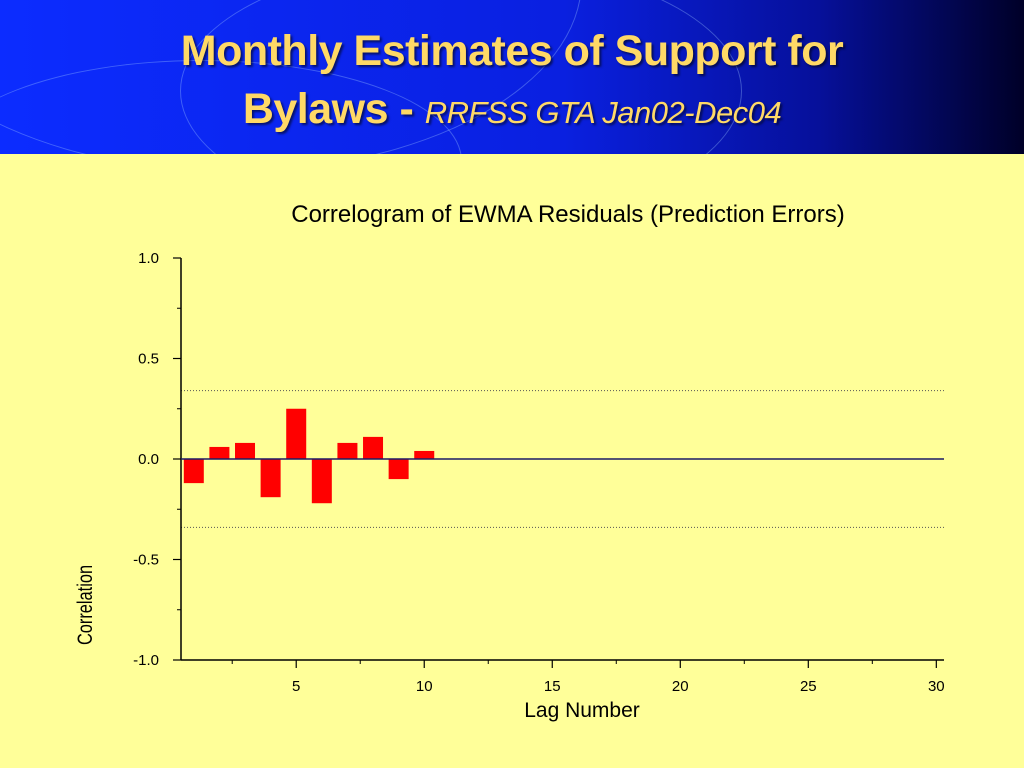 Image resolution: width=1024 pixels, height=768 pixels. Describe the element at coordinates (84, 605) in the screenshot. I see `y-axis-label: Correlation` at that location.